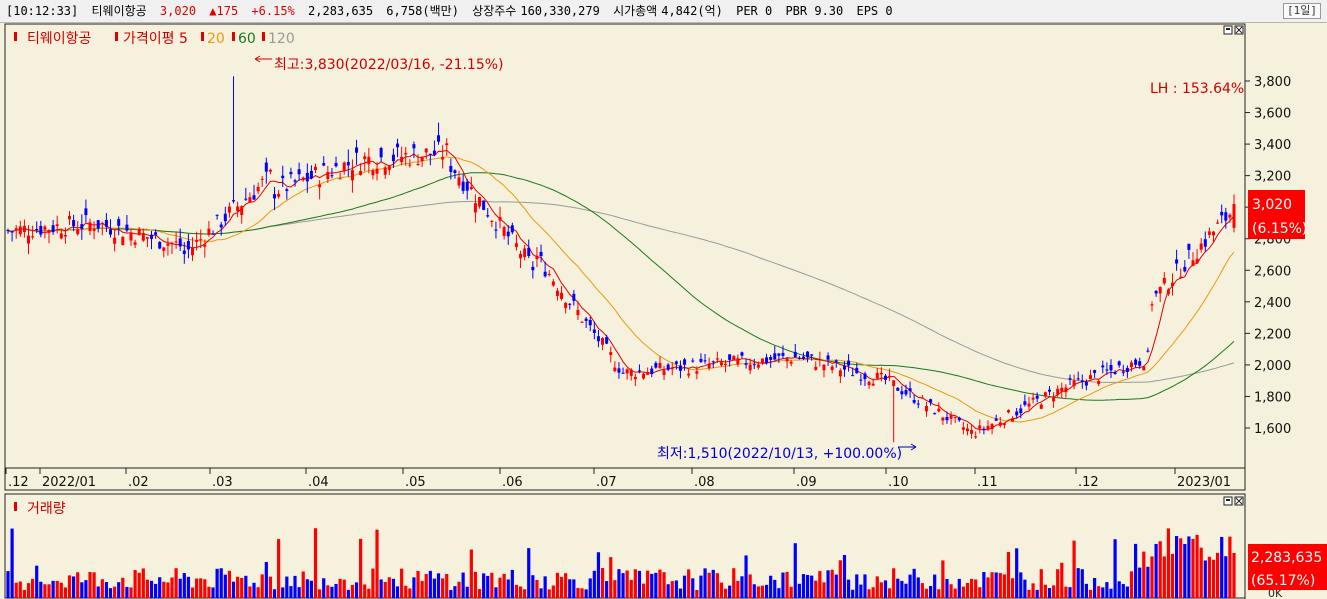  I want to click on low-note: 최저:1,510(2022/10/13, +100.00%), so click(779, 454).